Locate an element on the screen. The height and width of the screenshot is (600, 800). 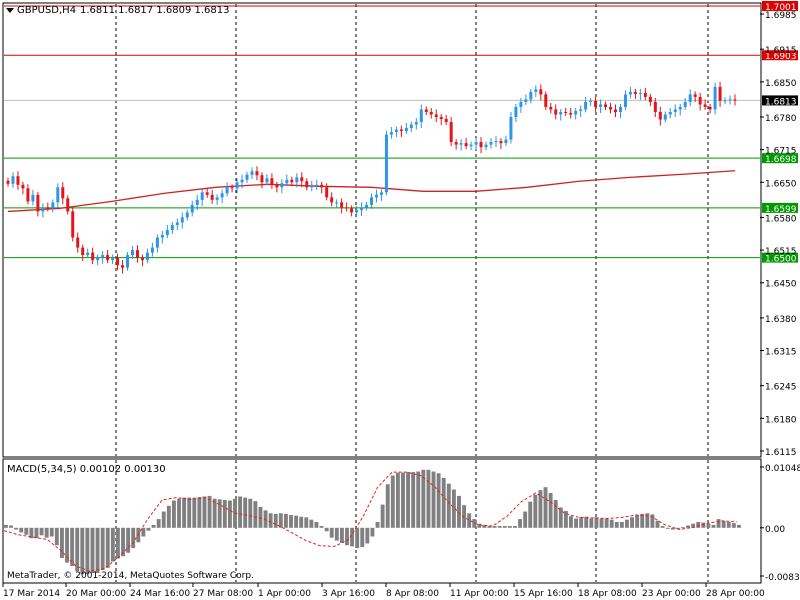
time-tick-label: 24 Mar 16:00 is located at coordinates (160, 594).